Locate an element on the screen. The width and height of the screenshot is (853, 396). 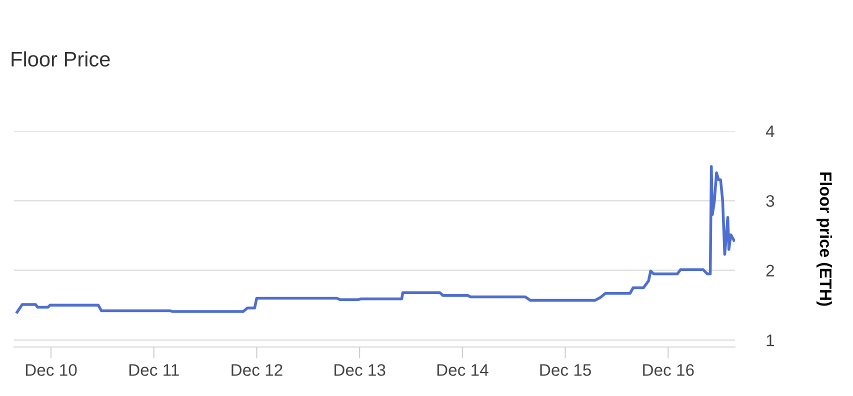
y-axis-title: Floor price (ETH) is located at coordinates (824, 239).